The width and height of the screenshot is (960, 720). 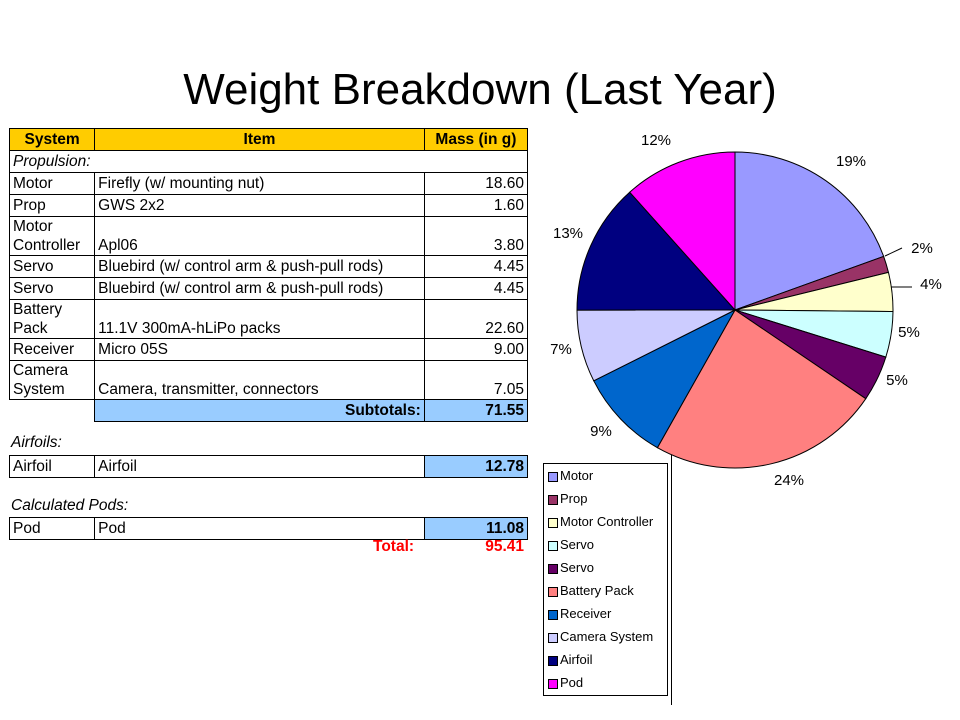 What do you see at coordinates (682, 231) in the screenshot?
I see `pie-slice-pod` at bounding box center [682, 231].